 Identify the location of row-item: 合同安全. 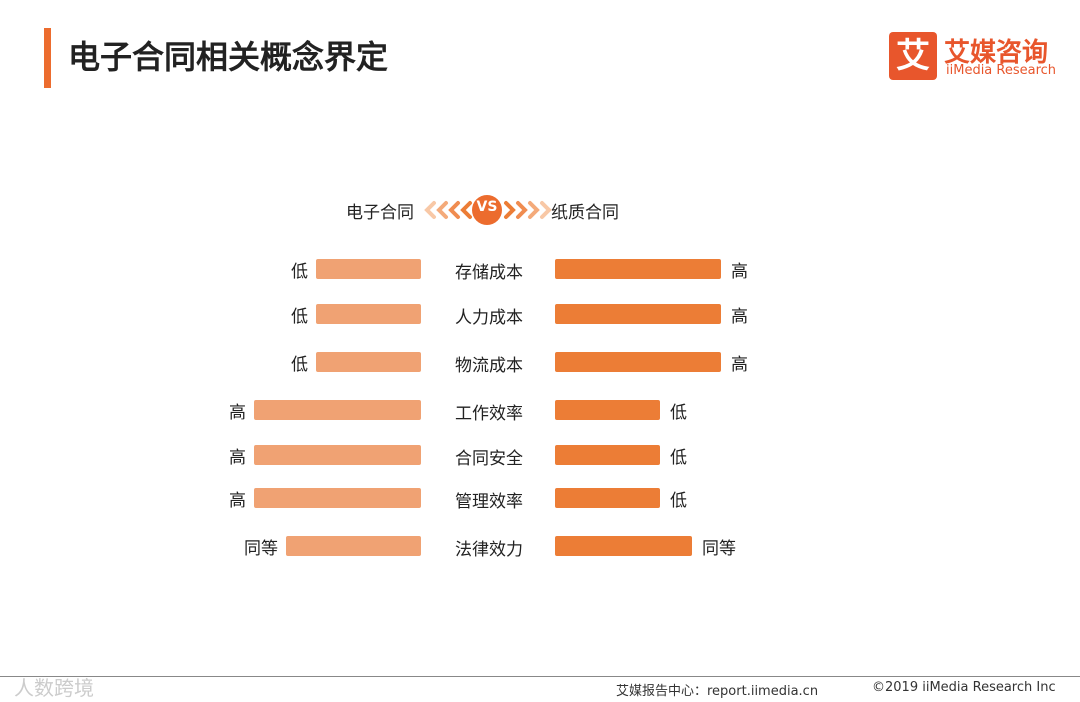
(489, 459).